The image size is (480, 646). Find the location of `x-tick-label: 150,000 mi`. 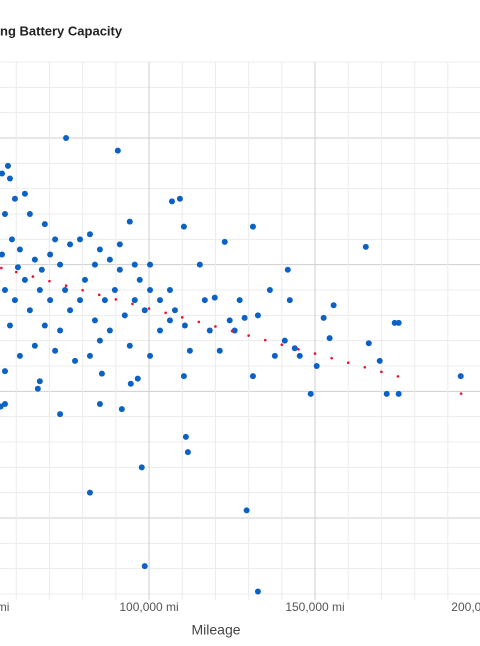

x-tick-label: 150,000 mi is located at coordinates (314, 607).